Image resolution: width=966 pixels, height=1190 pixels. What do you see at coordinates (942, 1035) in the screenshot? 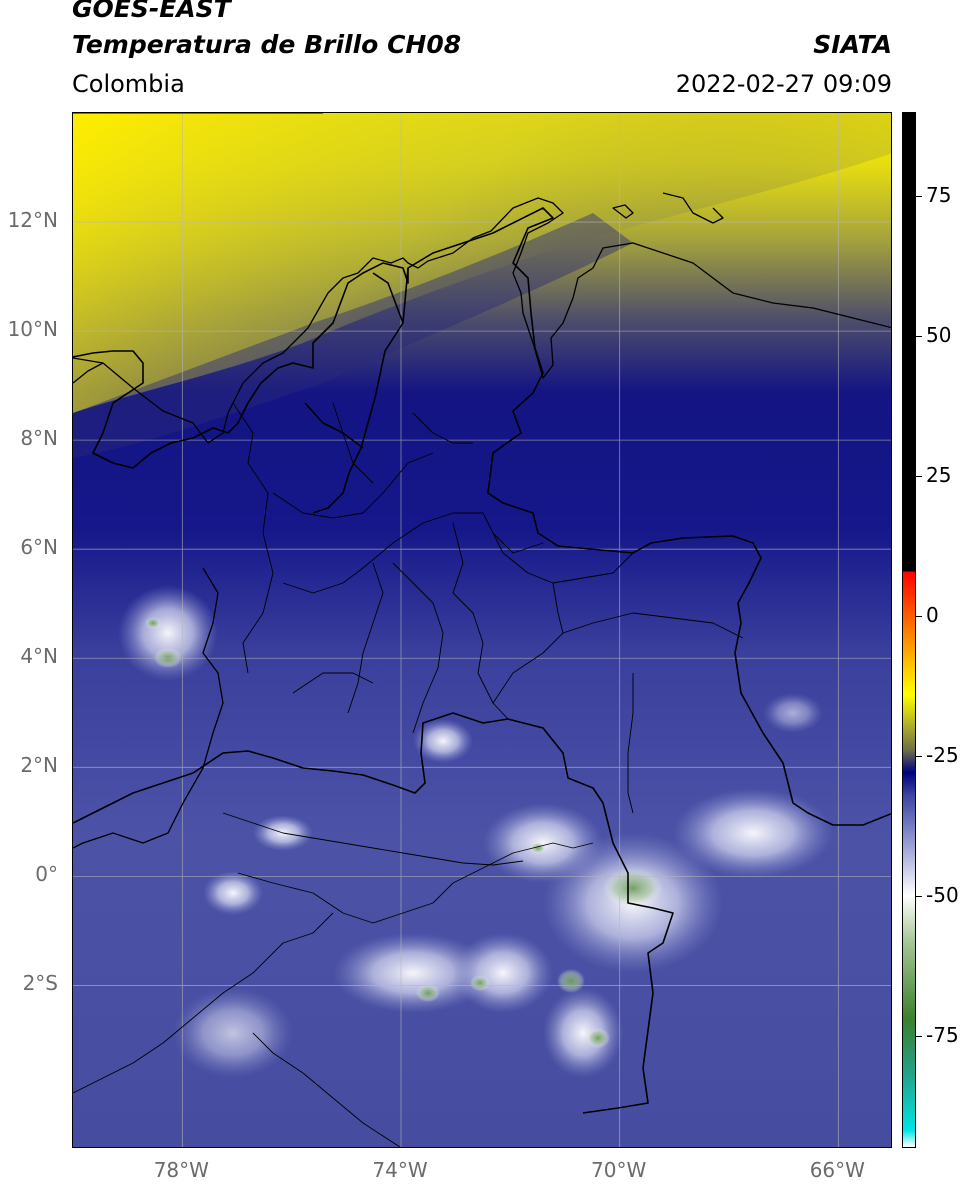
I see `colorbar-tick-label: -75` at bounding box center [942, 1035].